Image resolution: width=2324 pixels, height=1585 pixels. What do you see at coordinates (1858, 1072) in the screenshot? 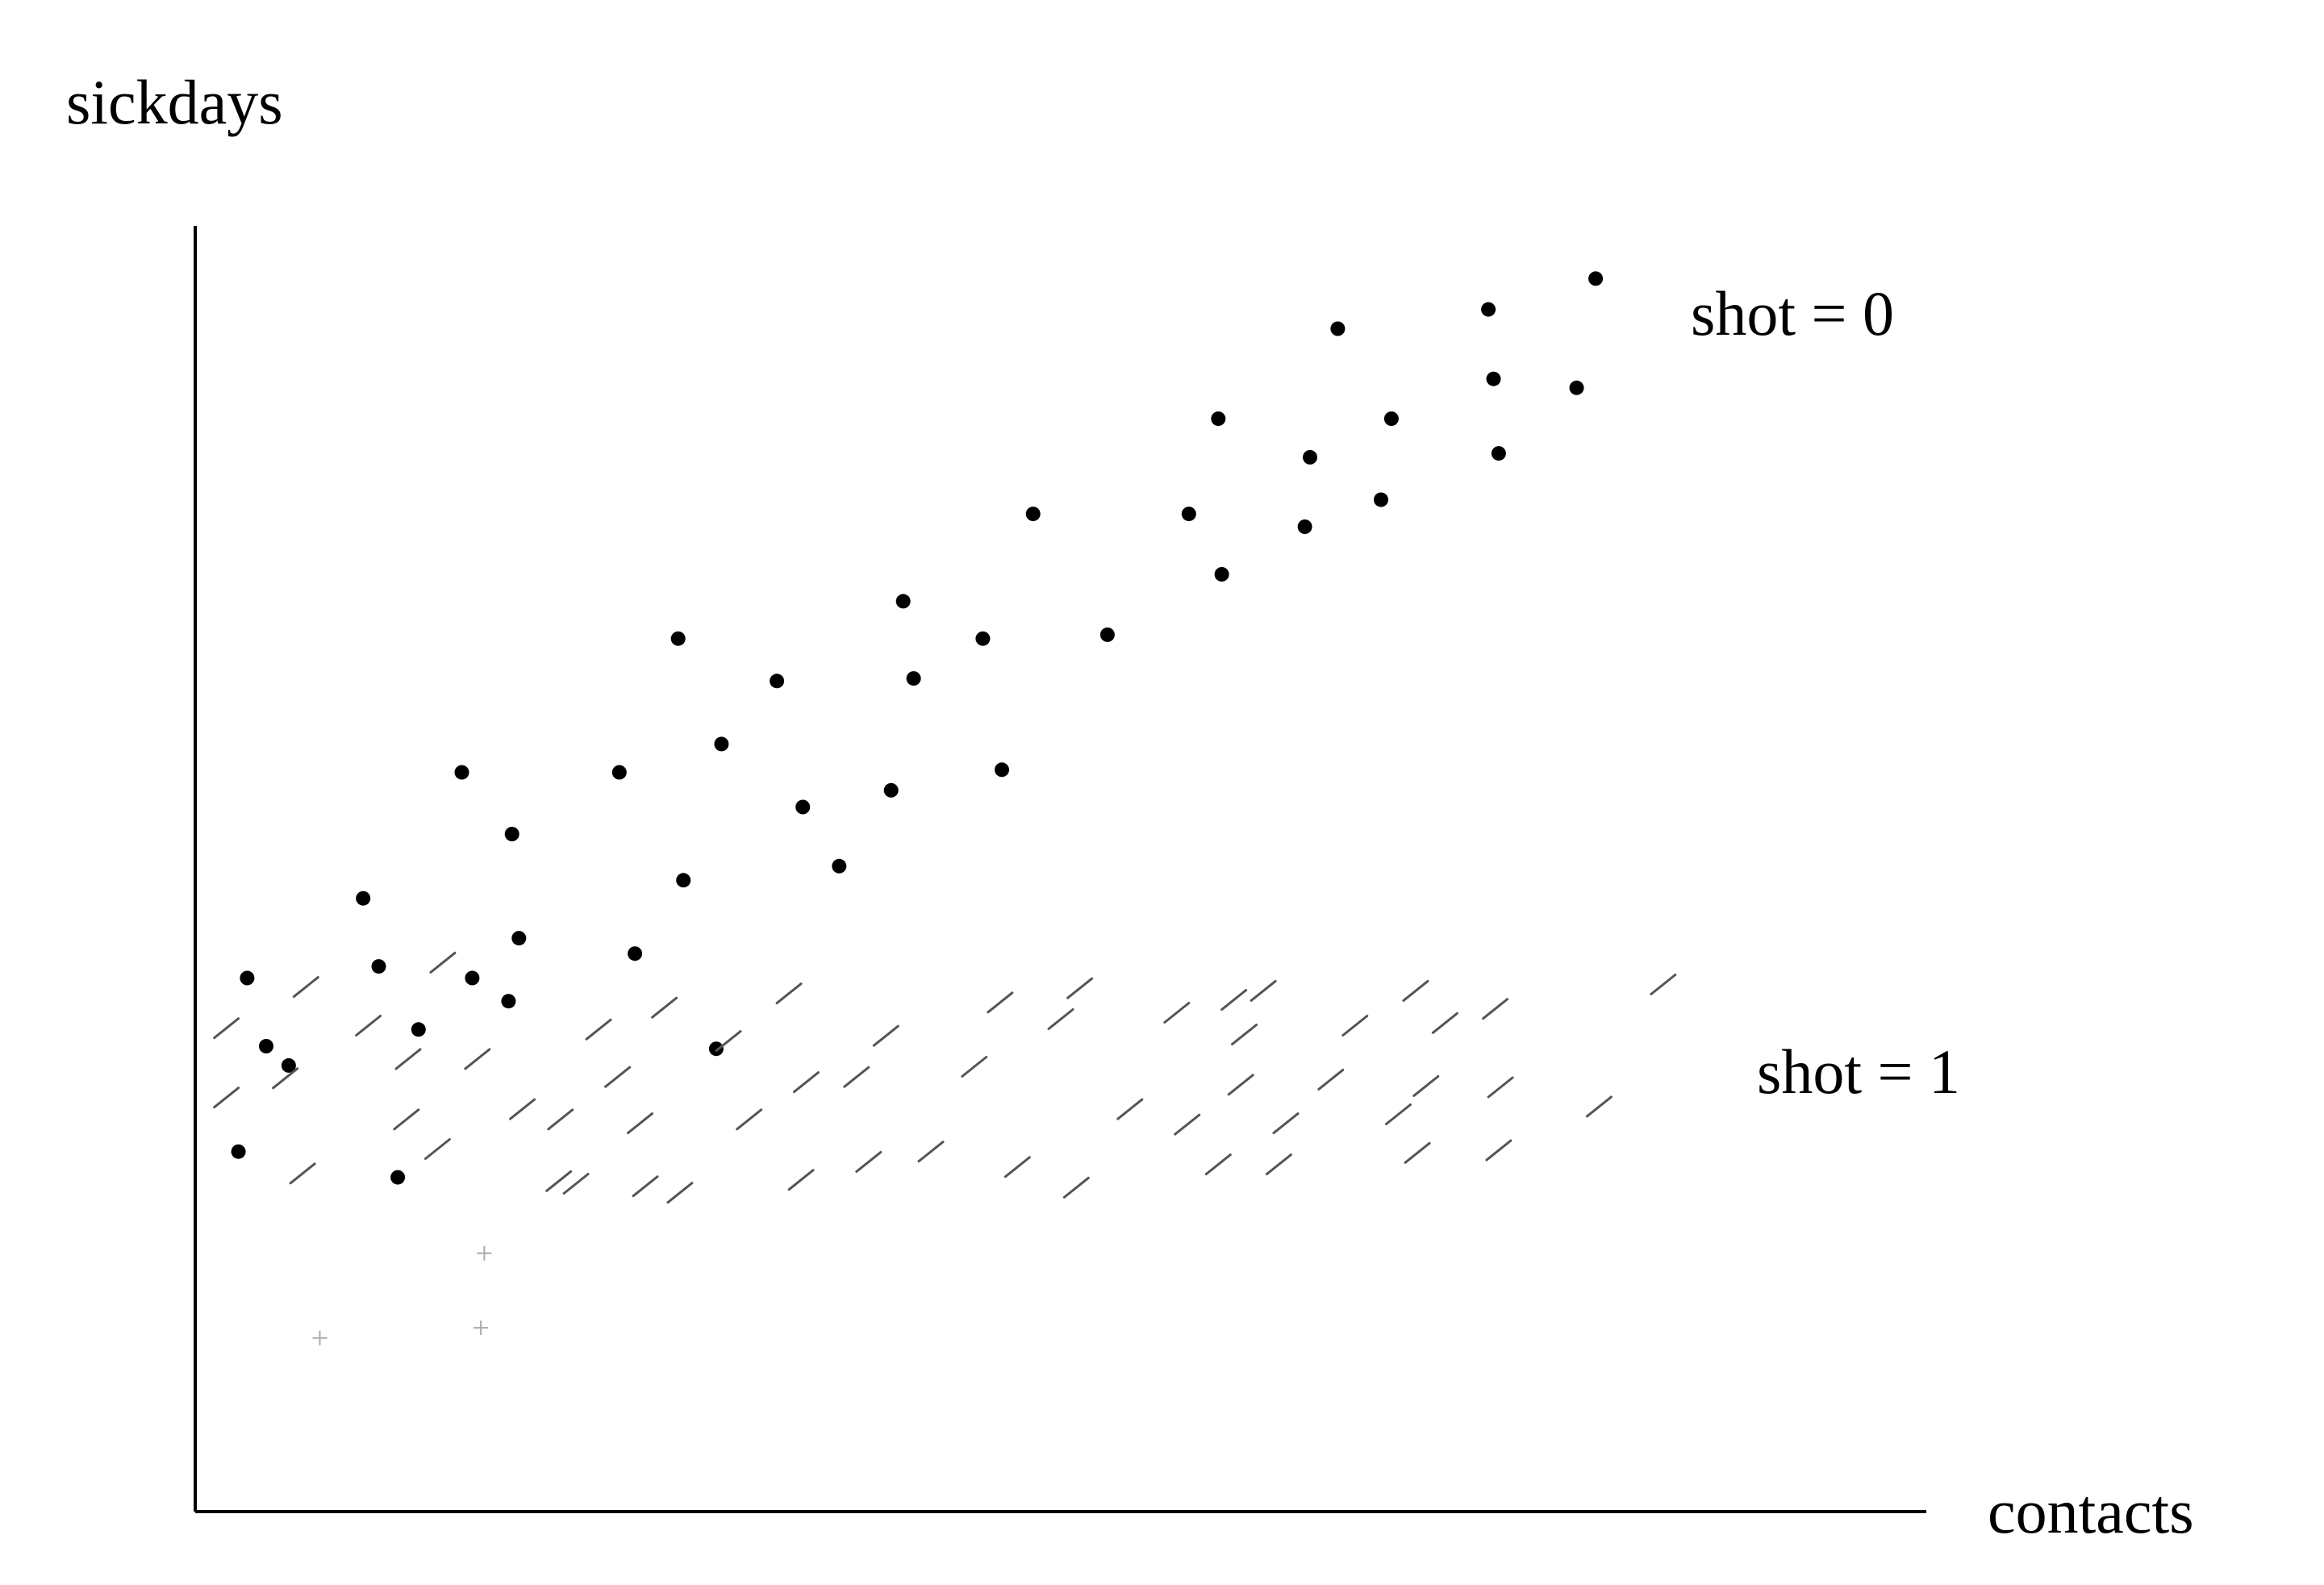
I see `annotation-shot-1: shot = 1` at bounding box center [1858, 1072].